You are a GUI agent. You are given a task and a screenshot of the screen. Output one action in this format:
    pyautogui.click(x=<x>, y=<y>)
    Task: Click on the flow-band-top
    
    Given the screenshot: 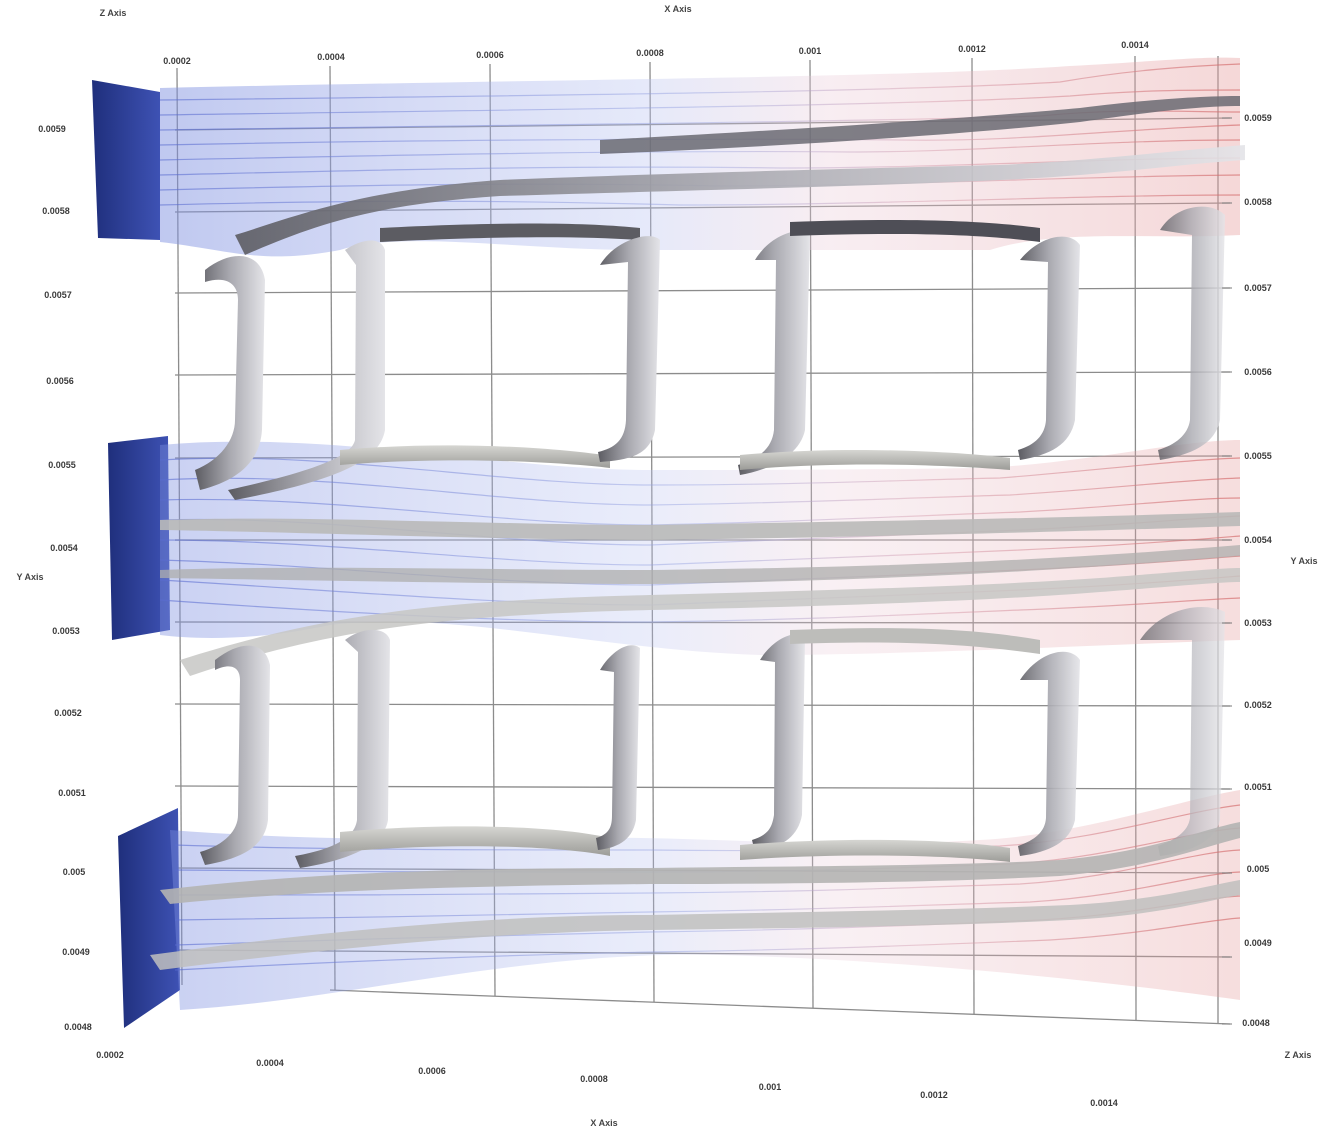 What is the action you would take?
    pyautogui.click(x=700, y=157)
    